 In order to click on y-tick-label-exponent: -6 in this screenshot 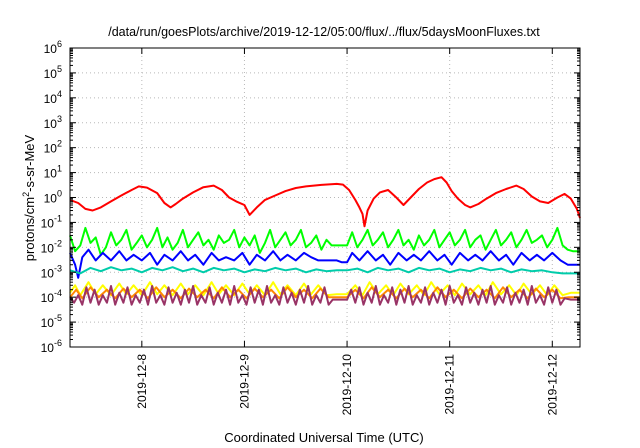, I will do `click(58, 343)`.